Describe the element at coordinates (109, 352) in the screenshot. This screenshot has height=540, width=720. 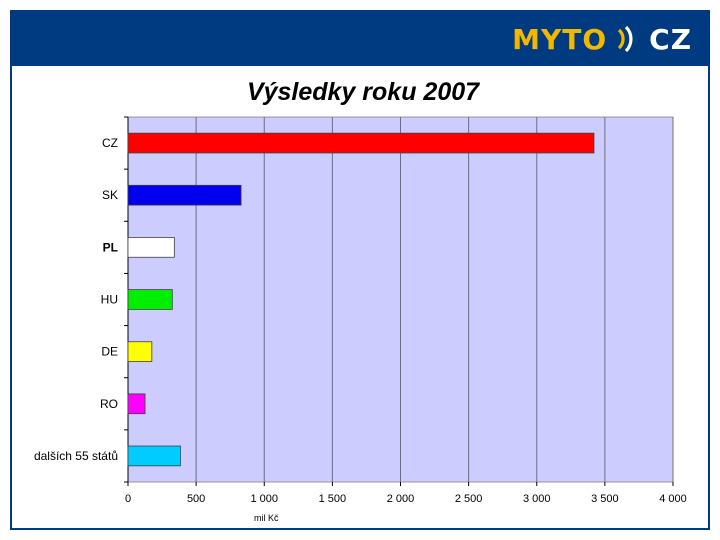
I see `category-label: DE` at that location.